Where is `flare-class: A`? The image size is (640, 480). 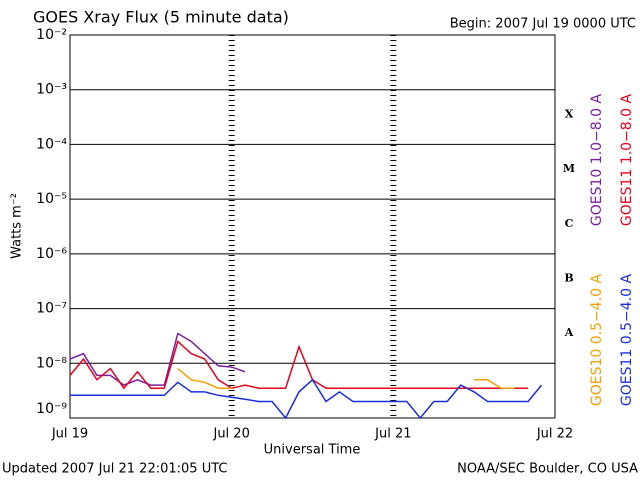 flare-class: A is located at coordinates (569, 332).